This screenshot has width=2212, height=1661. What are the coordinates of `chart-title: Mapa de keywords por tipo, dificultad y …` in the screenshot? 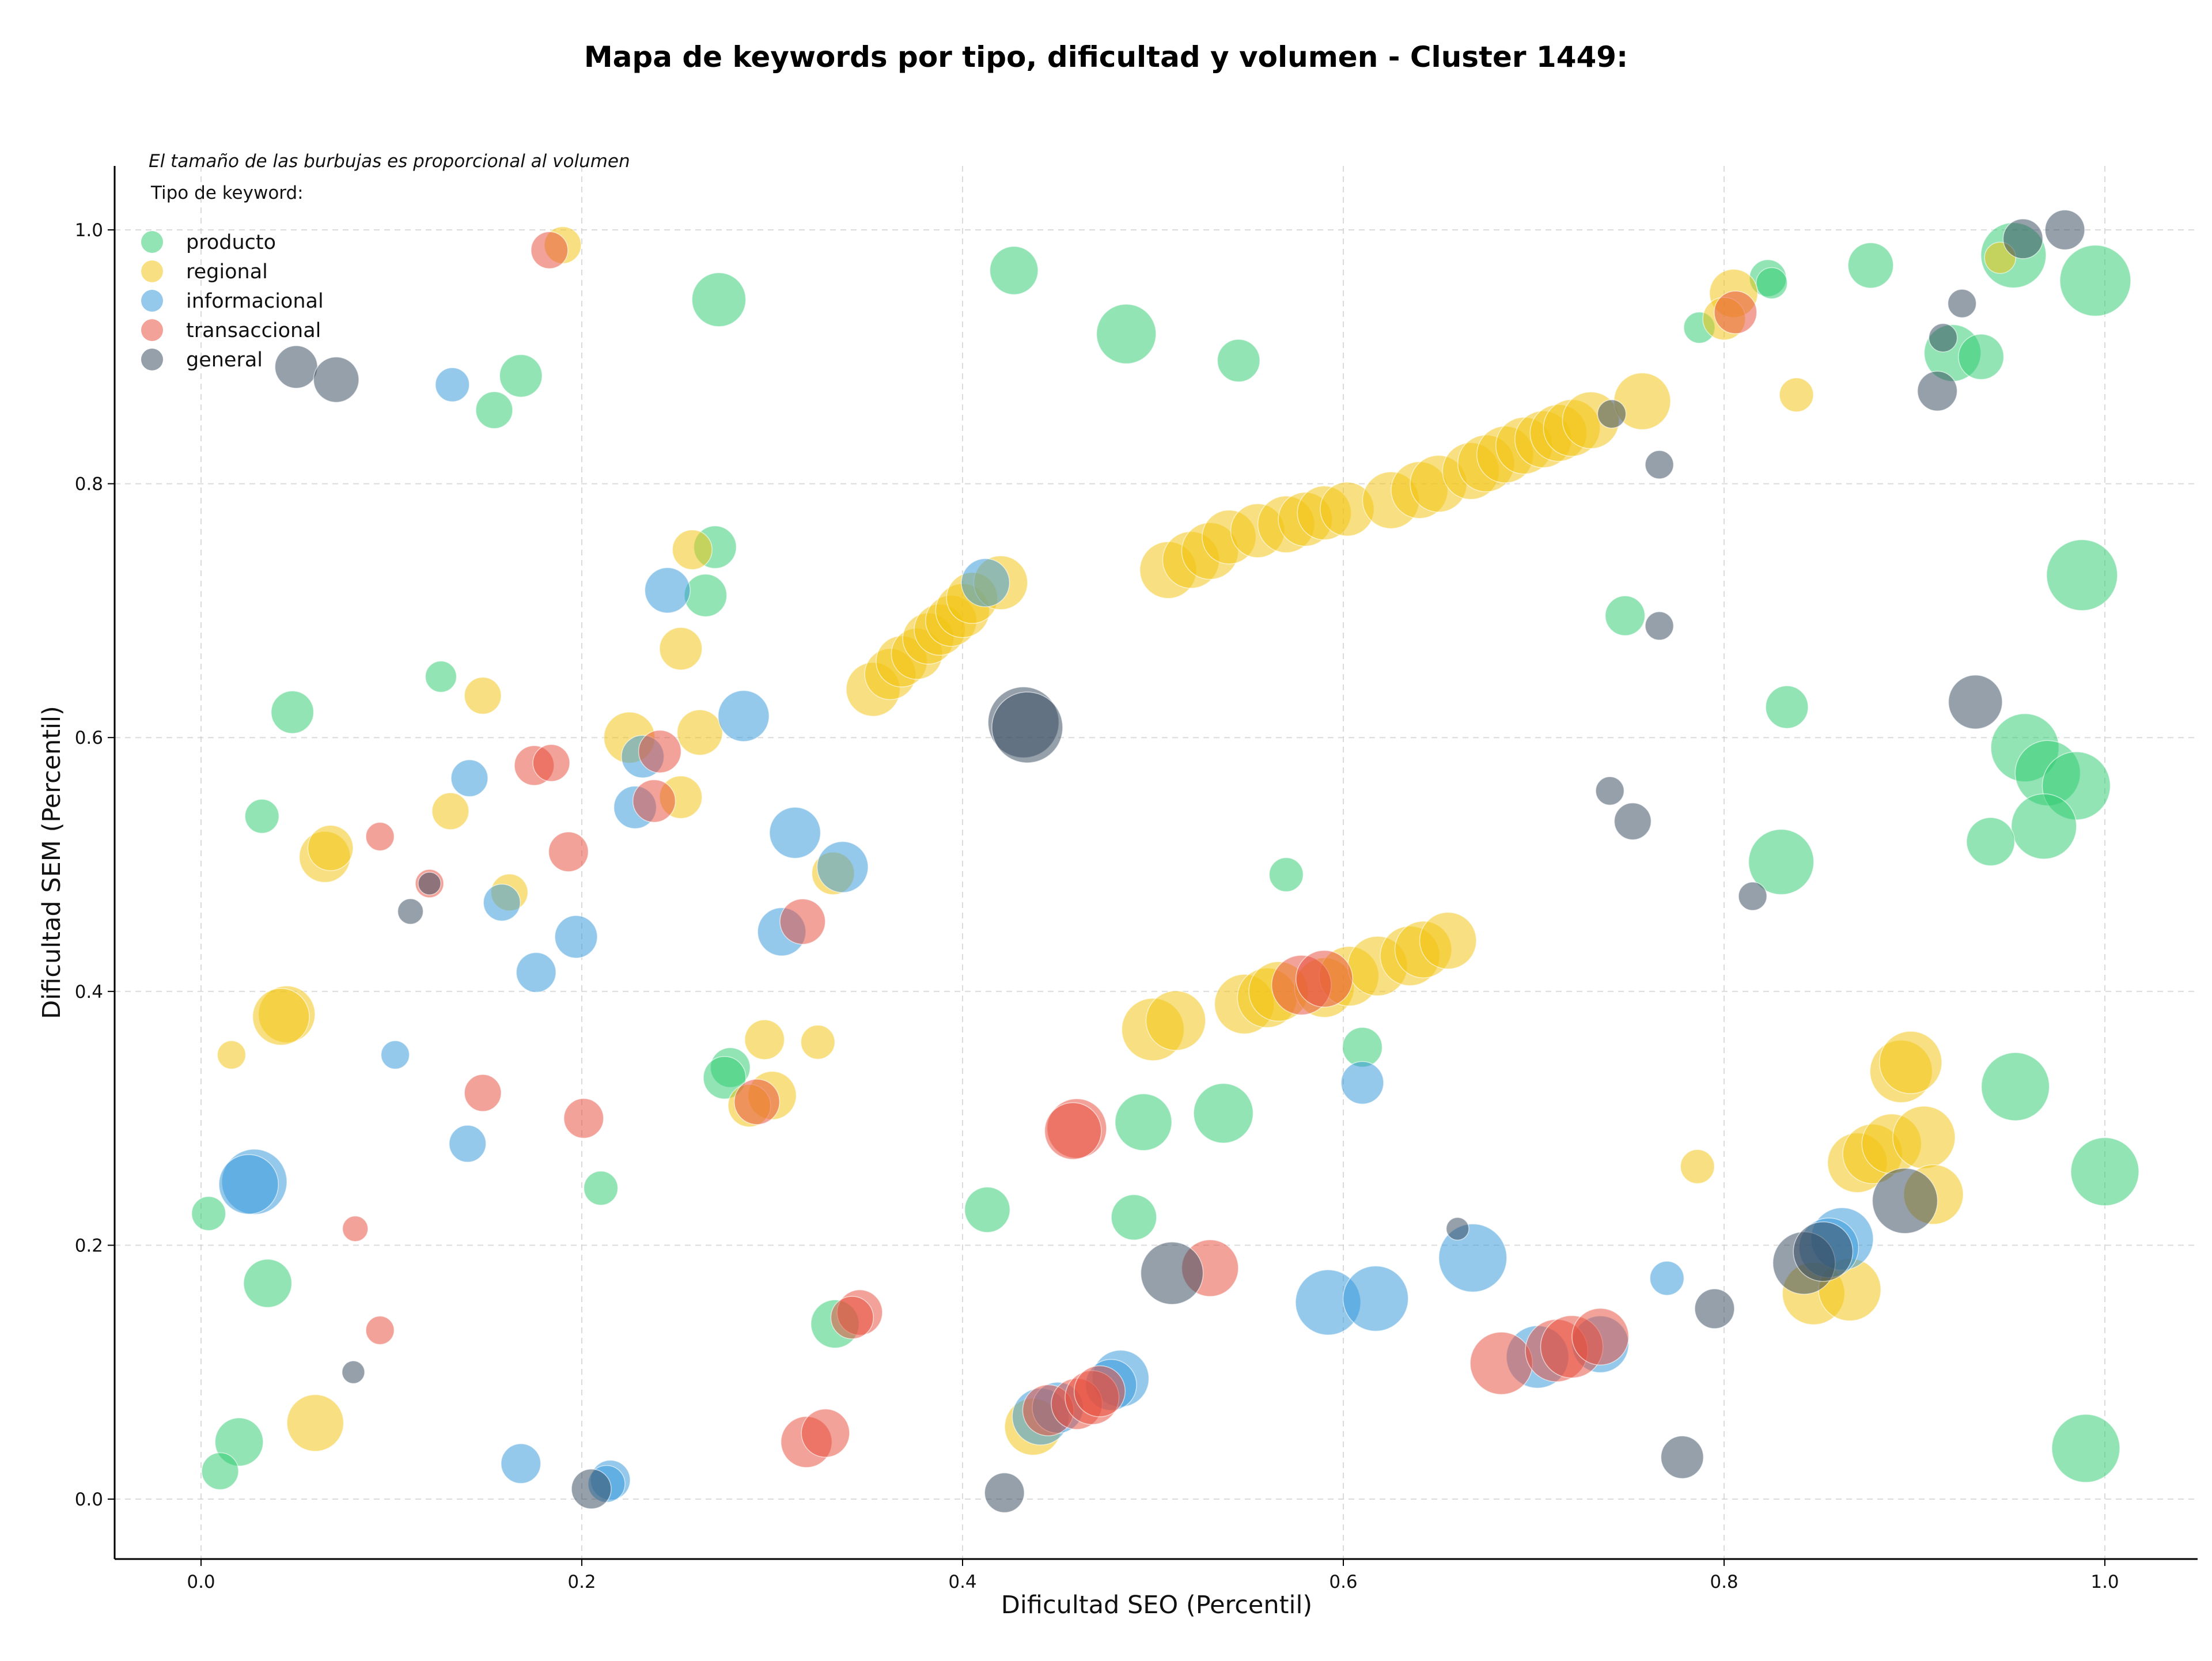 It's located at (1106, 57).